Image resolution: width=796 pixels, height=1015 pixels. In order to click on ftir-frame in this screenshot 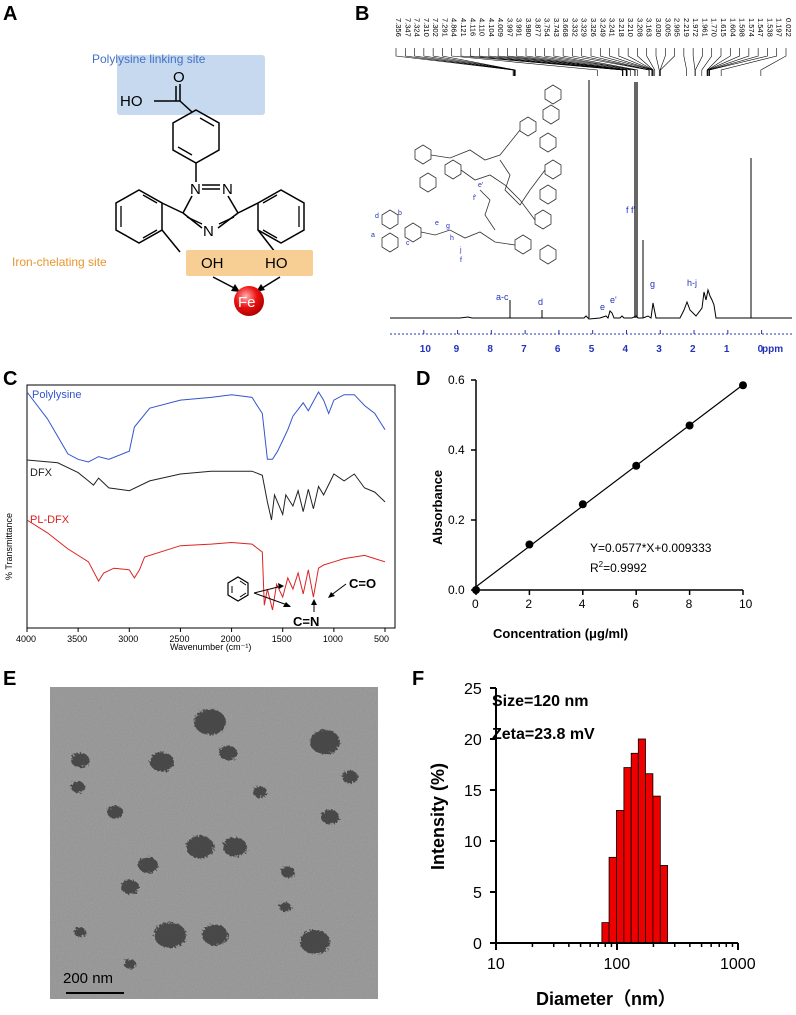, I will do `click(211, 506)`.